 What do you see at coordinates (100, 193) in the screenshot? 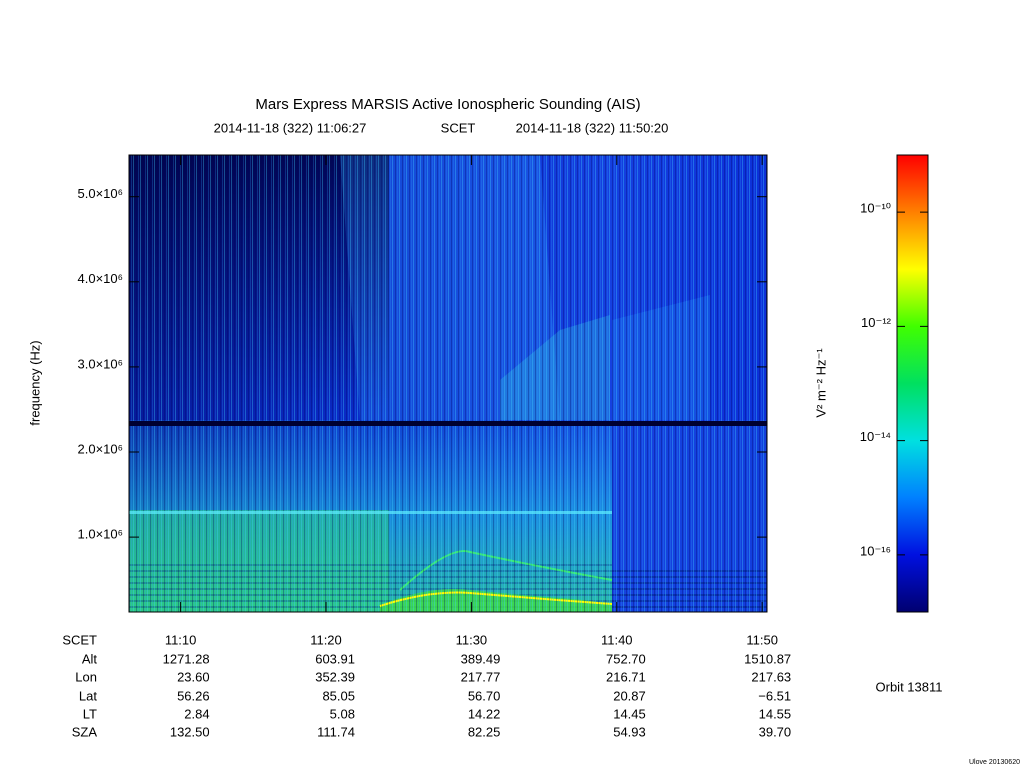
I see `y-tick-label: 5.0×10⁶` at bounding box center [100, 193].